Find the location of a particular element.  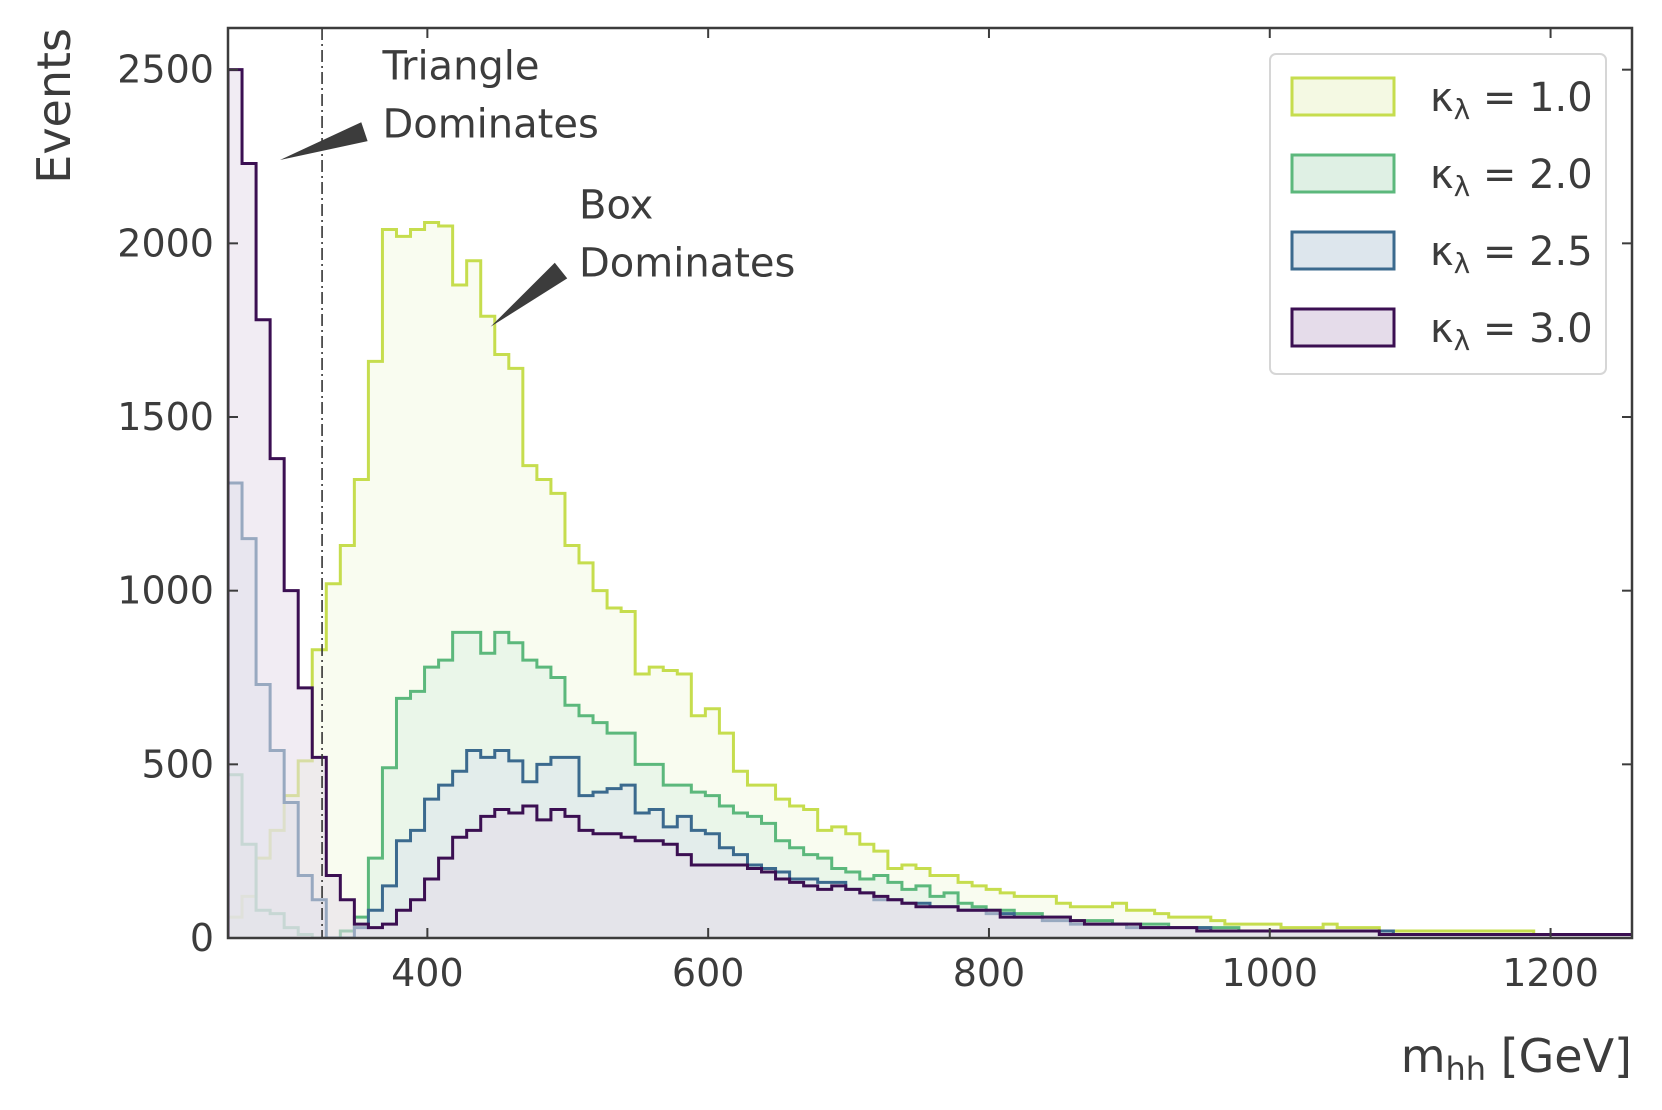

annotation-text-1-0: Box is located at coordinates (616, 206).